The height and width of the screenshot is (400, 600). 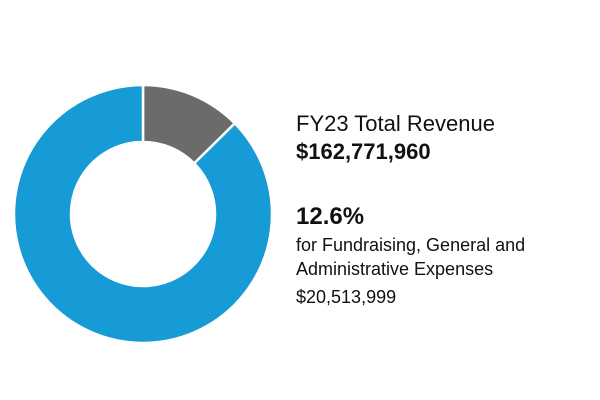 I want to click on revenue-value: $162,771,960, so click(x=363, y=151).